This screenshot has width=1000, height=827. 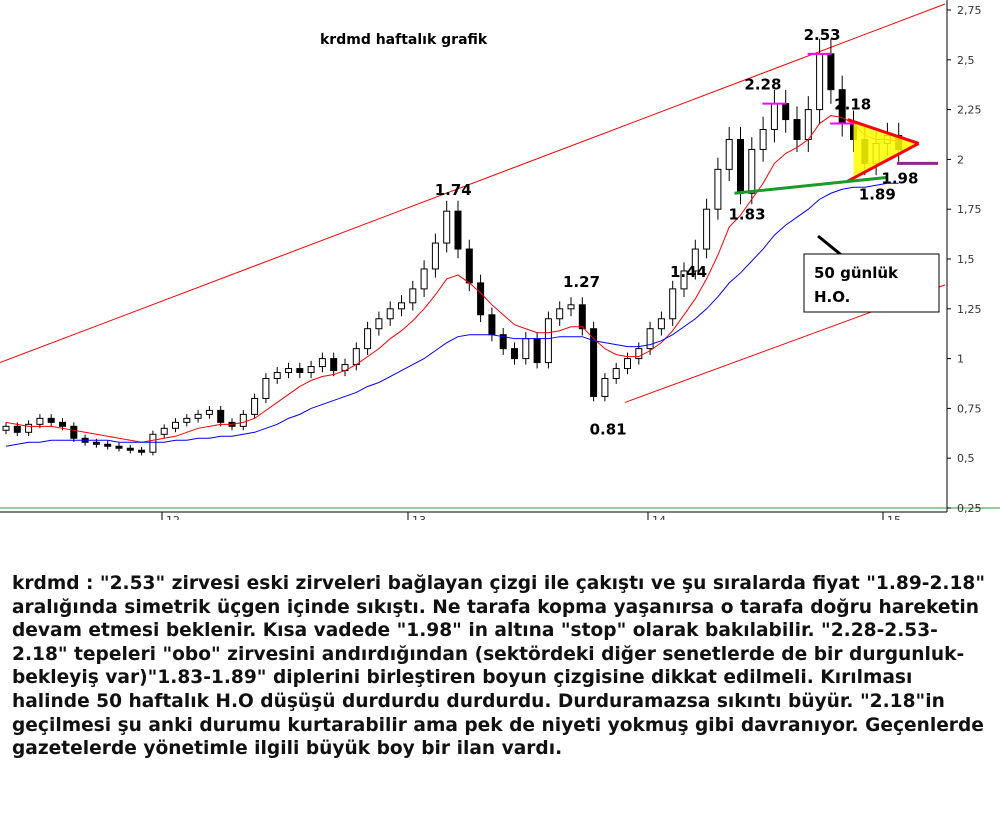 What do you see at coordinates (822, 35) in the screenshot?
I see `annotation-label: 2.53` at bounding box center [822, 35].